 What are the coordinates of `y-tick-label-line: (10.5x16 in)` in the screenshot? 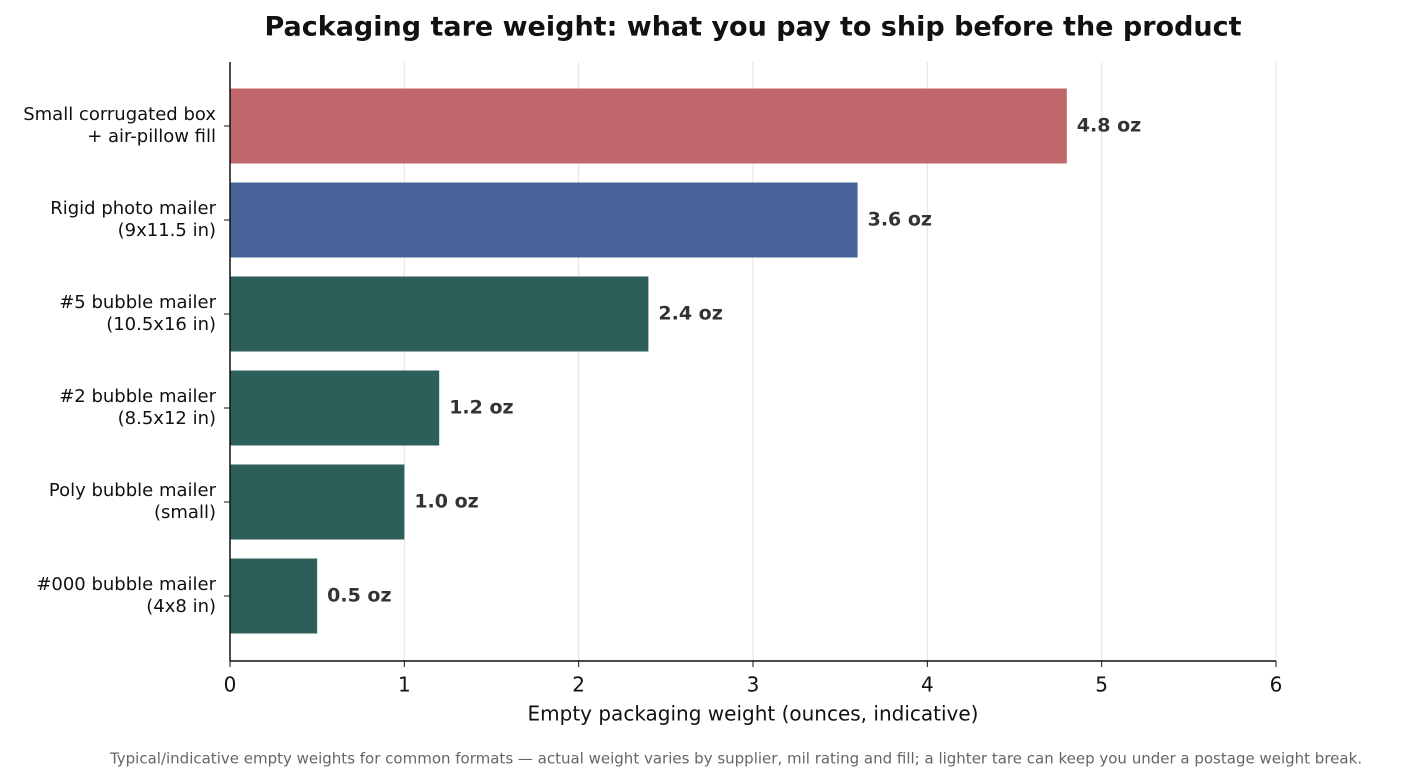 It's located at (161, 324).